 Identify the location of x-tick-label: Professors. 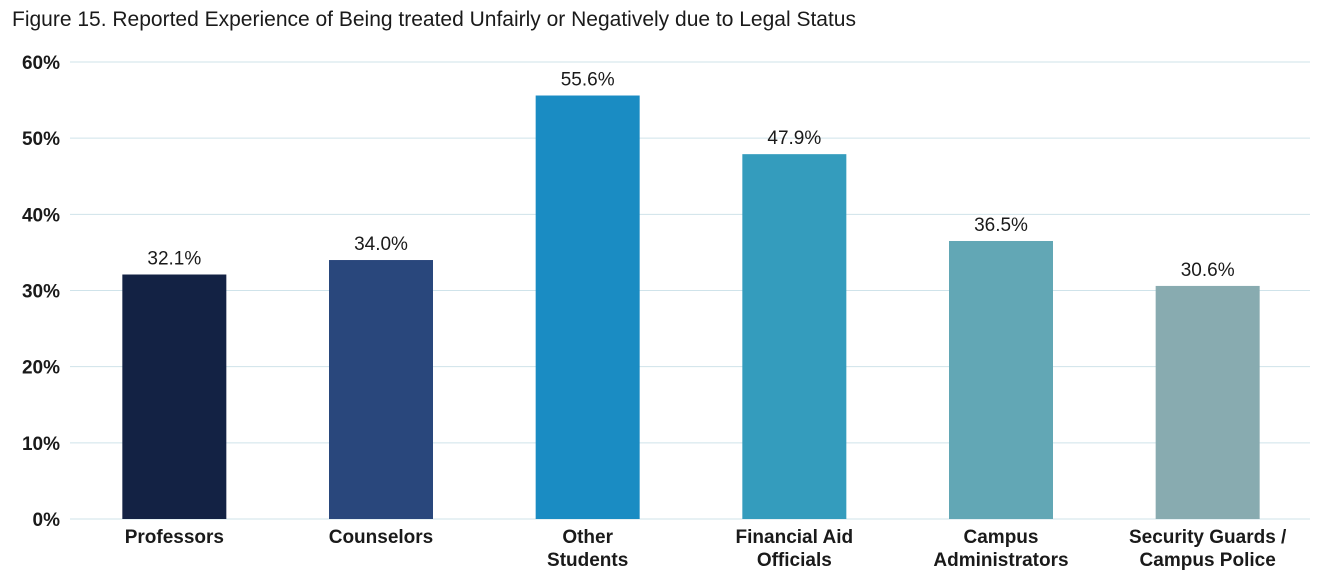
(174, 537).